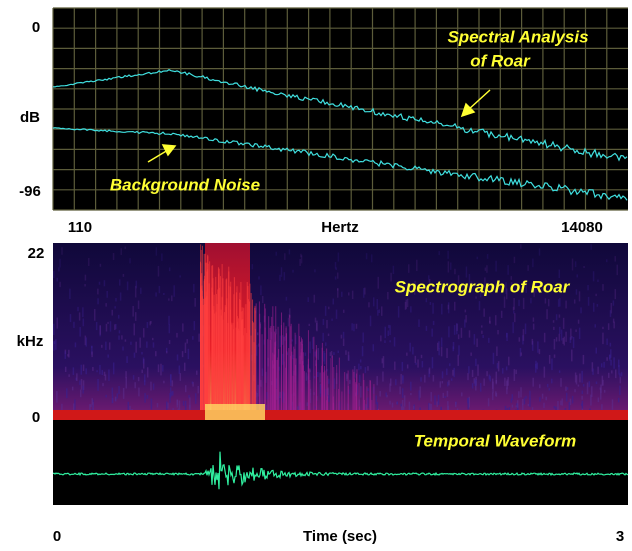 This screenshot has height=551, width=632. Describe the element at coordinates (30, 117) in the screenshot. I see `y-label: dB` at that location.